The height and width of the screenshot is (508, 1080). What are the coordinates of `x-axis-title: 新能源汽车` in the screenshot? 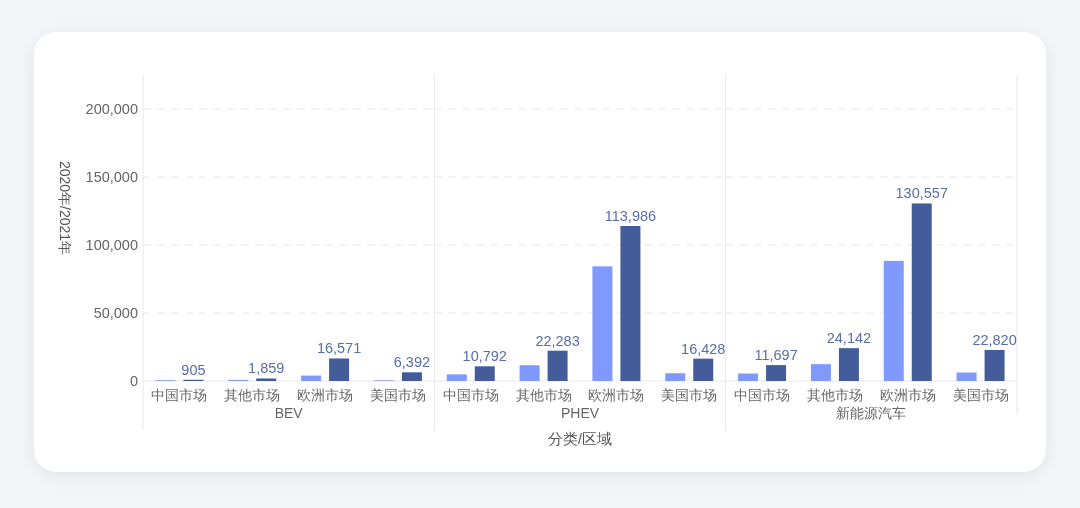 It's located at (871, 413).